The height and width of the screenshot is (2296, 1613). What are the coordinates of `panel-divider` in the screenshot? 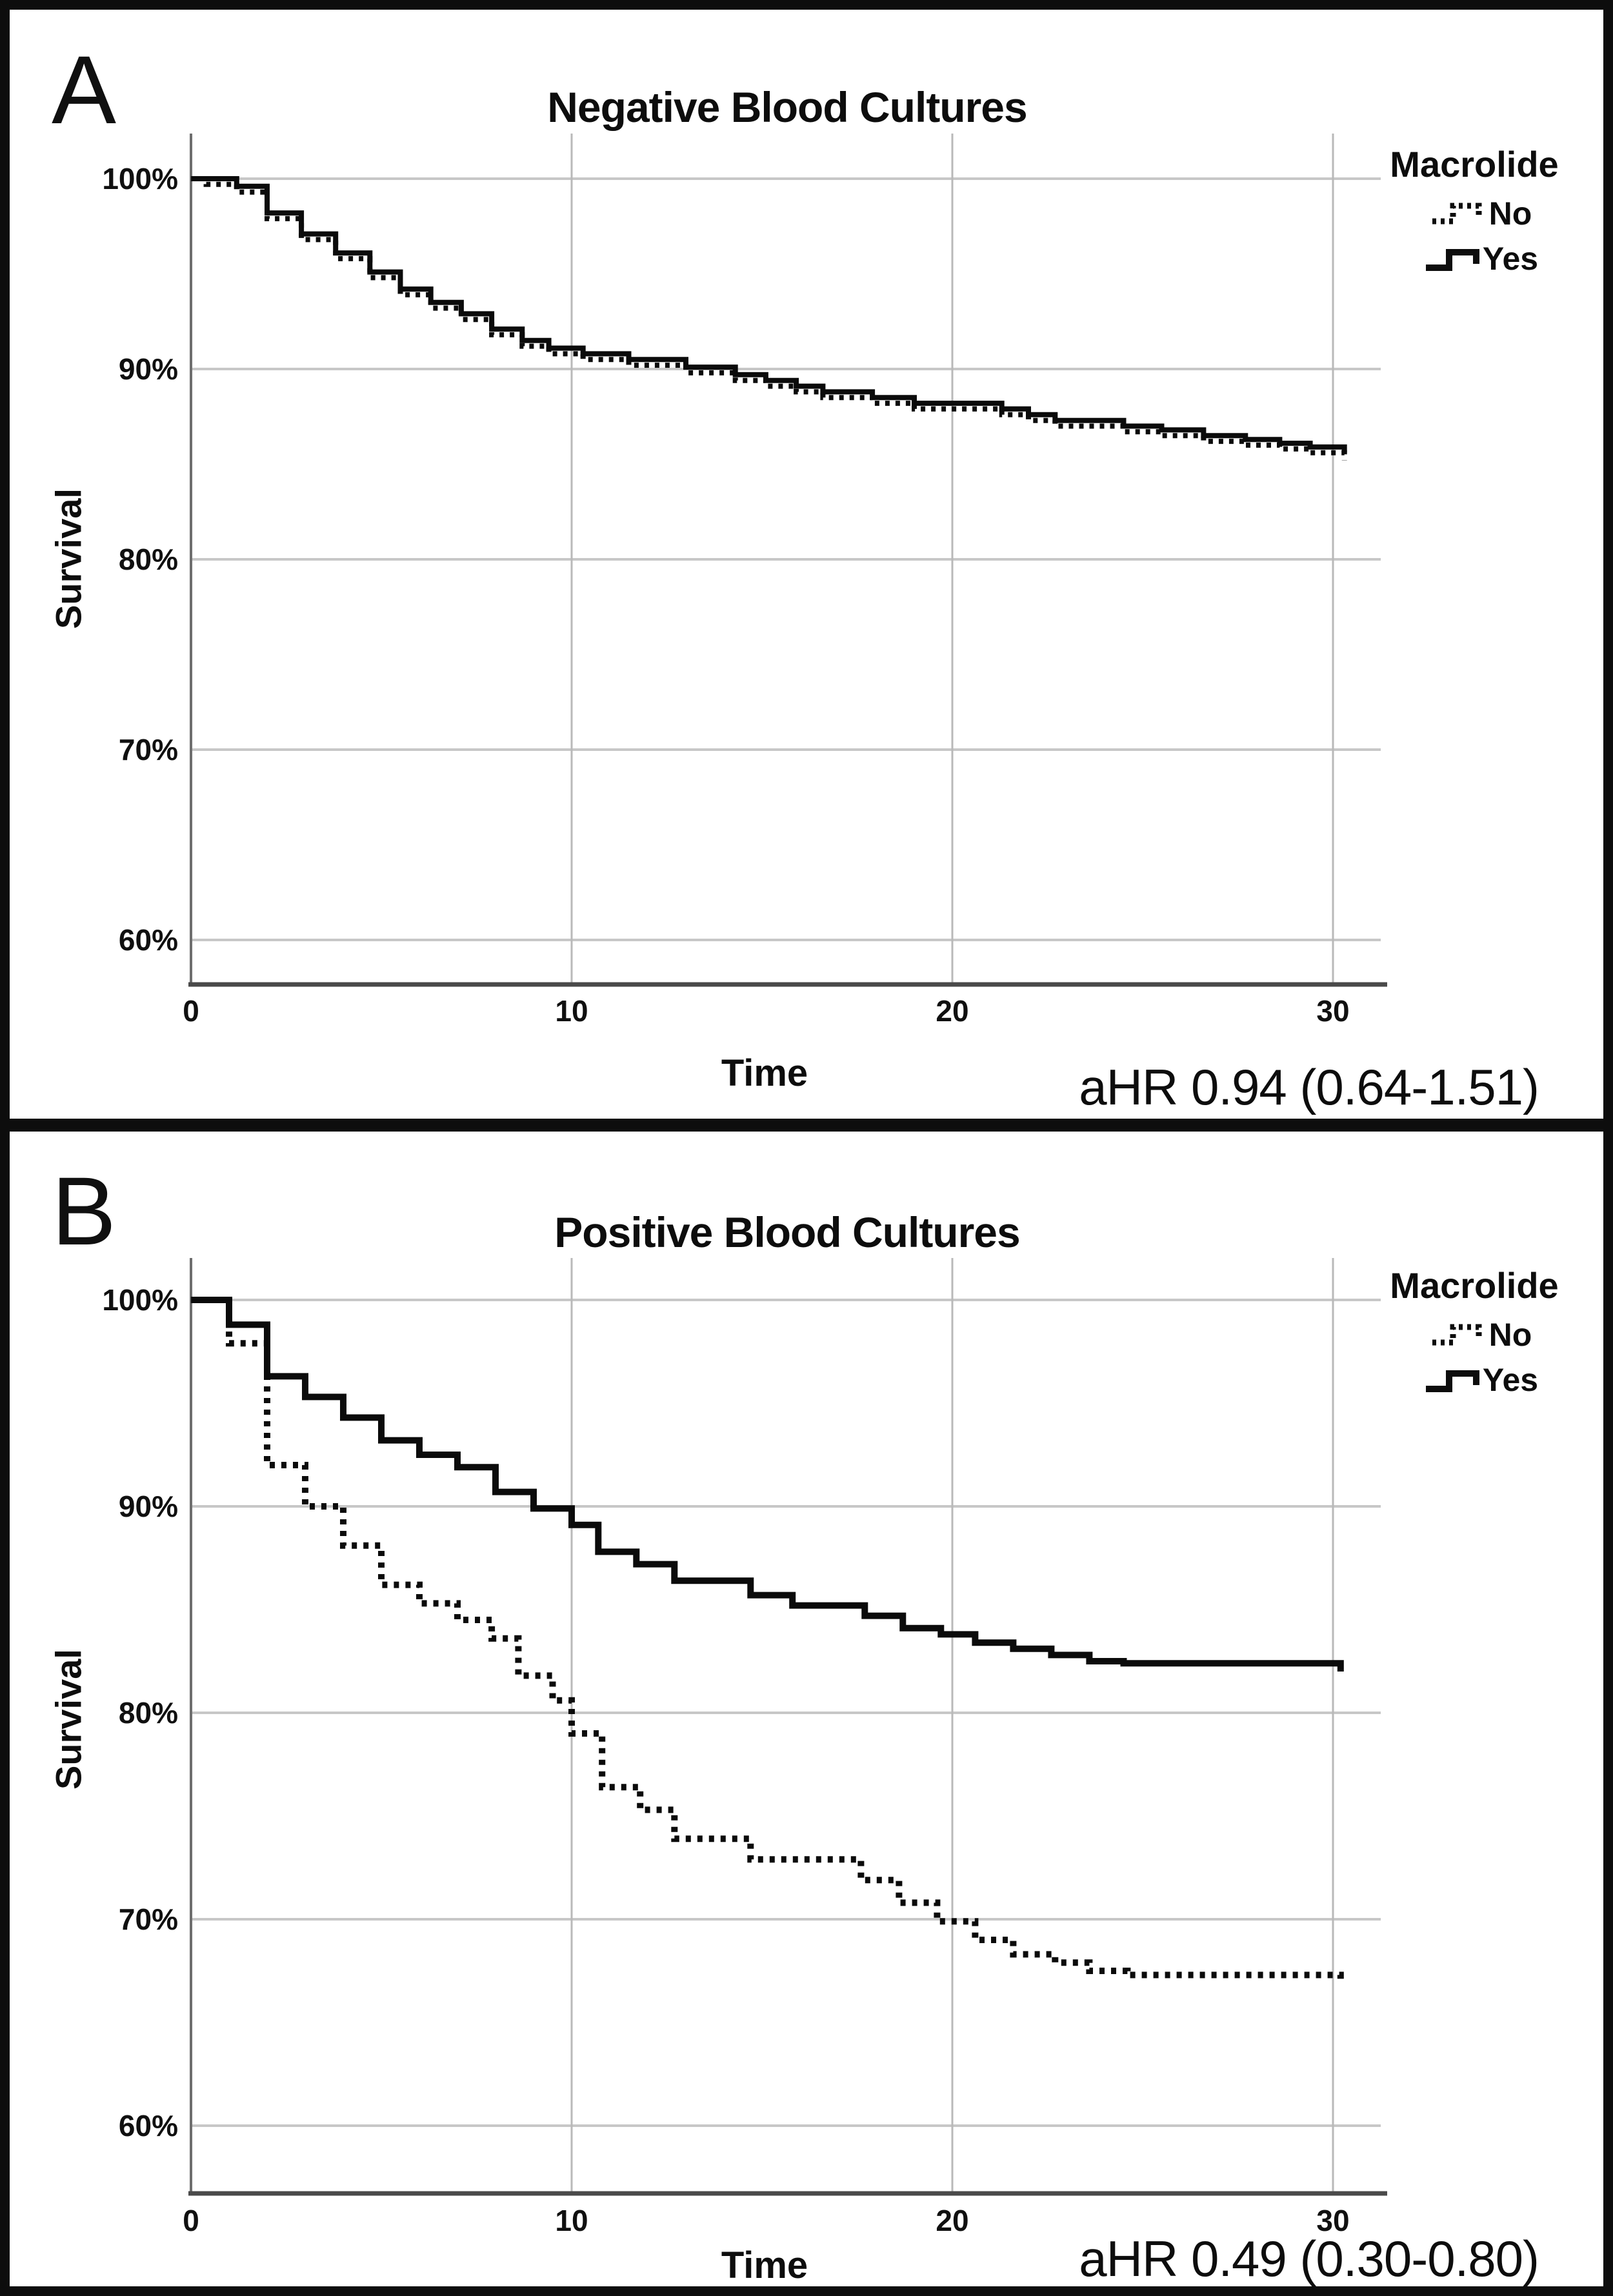 It's located at (806, 1125).